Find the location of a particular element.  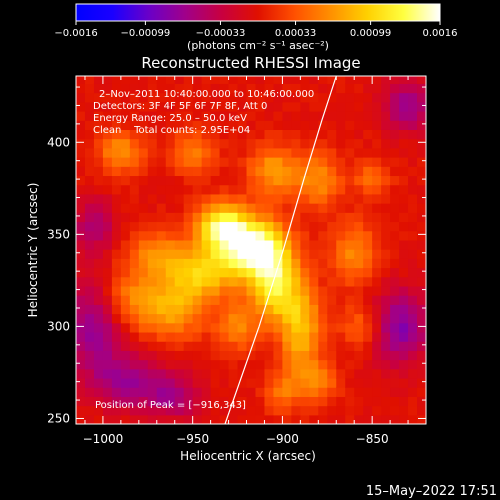

x-tick-label: −900 is located at coordinates (282, 439).